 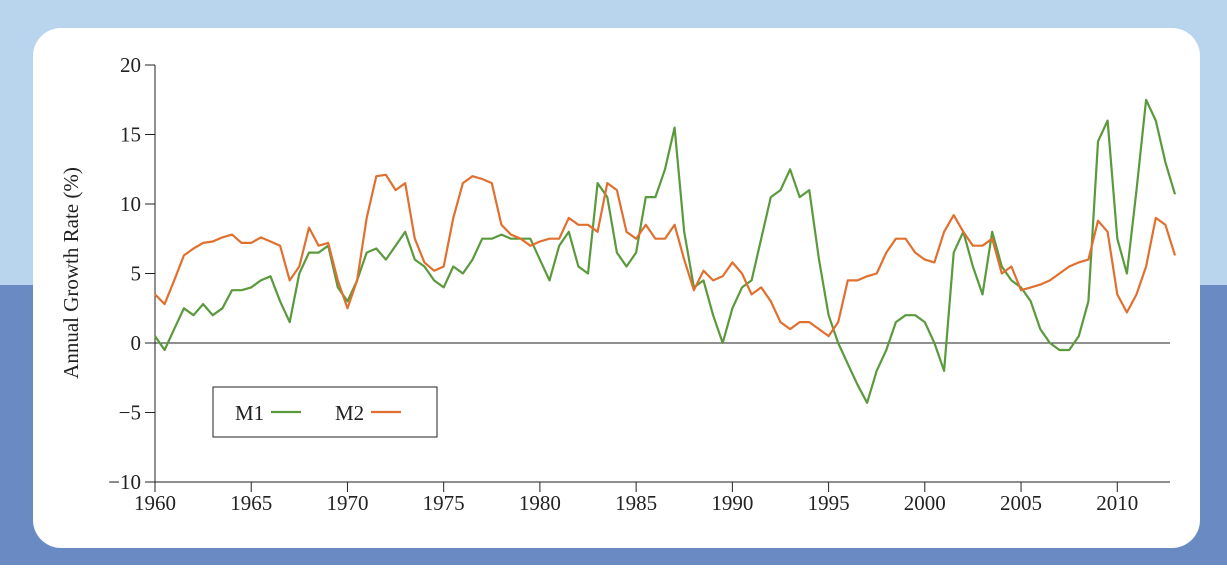 I want to click on y-tick-label: 15, so click(x=130, y=135).